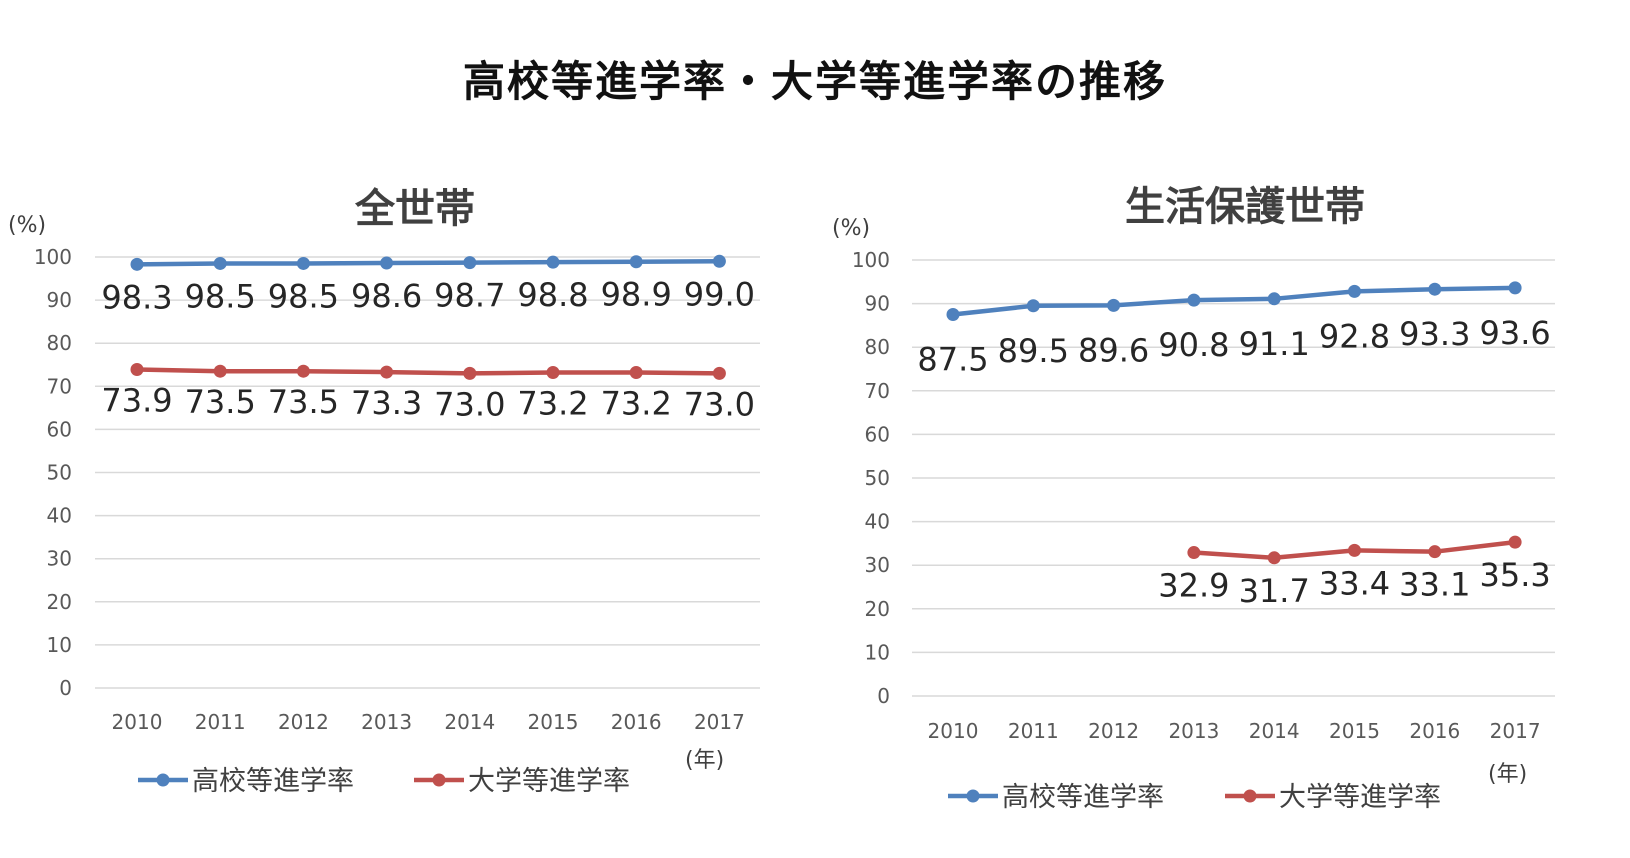 The image size is (1630, 858). I want to click on chart-title: 全世帯, so click(414, 209).